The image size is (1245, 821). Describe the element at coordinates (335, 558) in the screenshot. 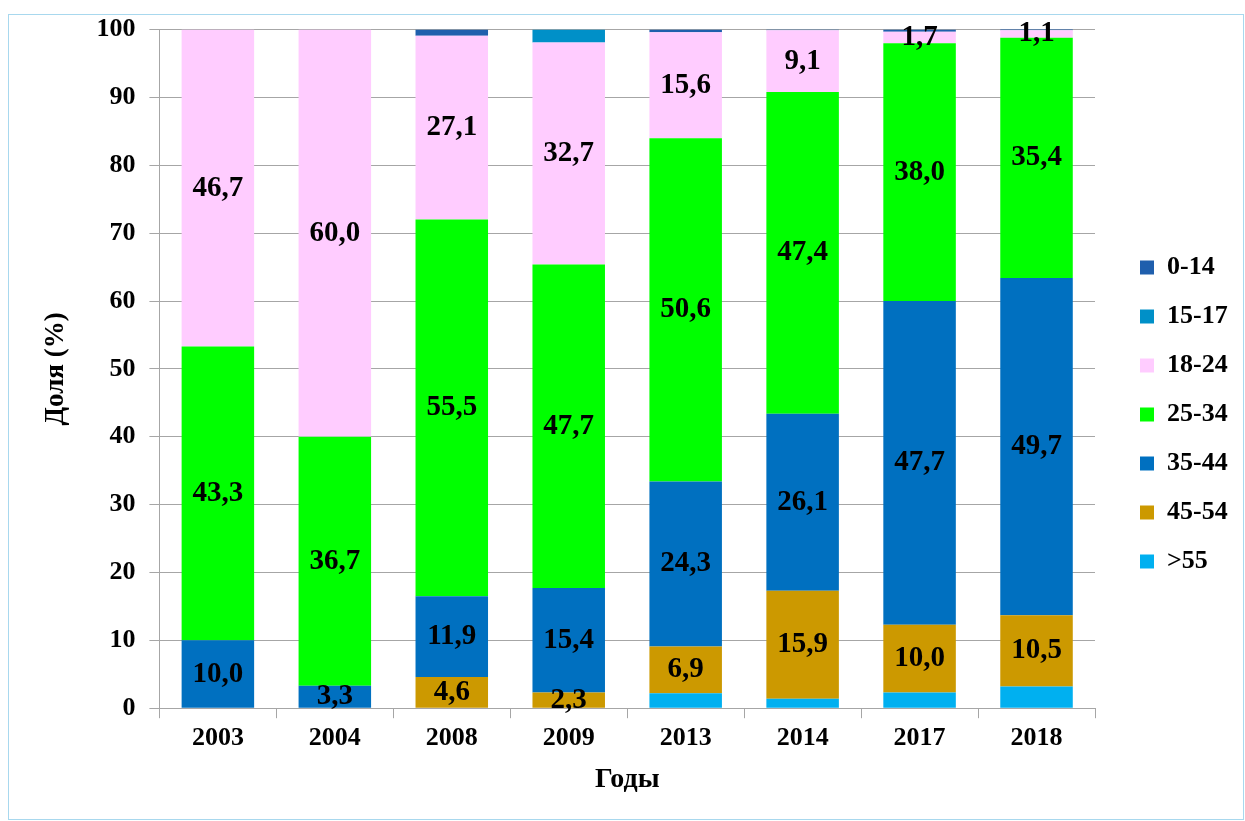

I see `data-label: 36,7` at that location.